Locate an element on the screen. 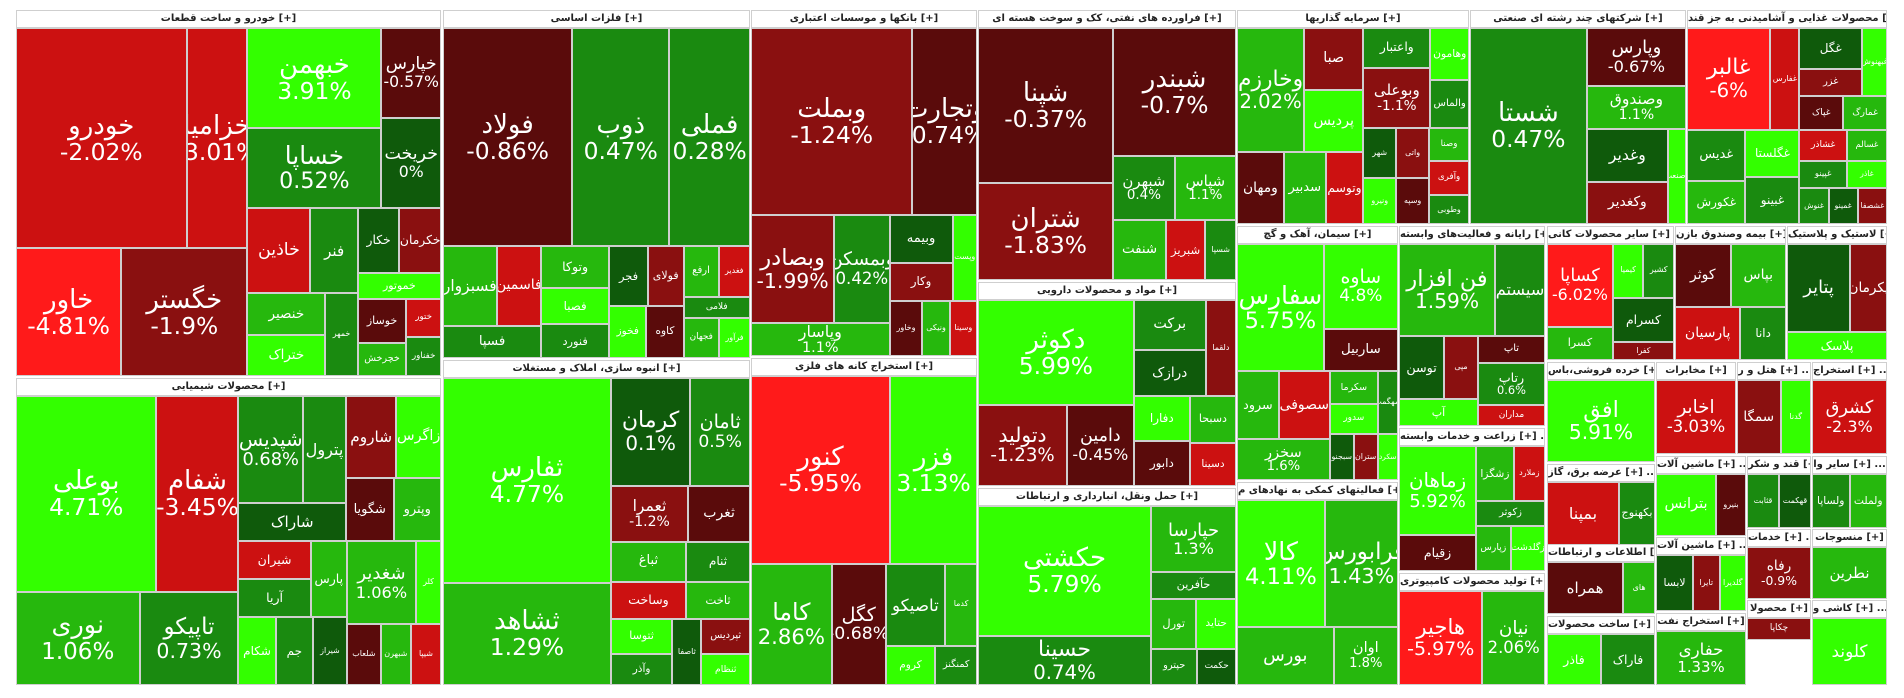 This screenshot has height=698, width=1904. stock-tile: شبهرن 0.4% is located at coordinates (1144, 188).